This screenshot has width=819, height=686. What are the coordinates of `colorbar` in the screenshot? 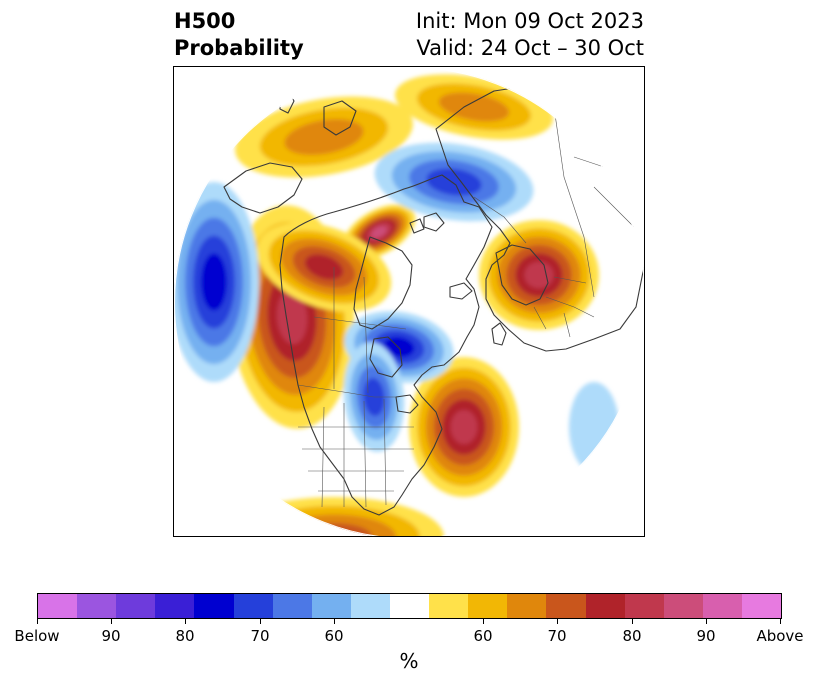 It's located at (409, 606).